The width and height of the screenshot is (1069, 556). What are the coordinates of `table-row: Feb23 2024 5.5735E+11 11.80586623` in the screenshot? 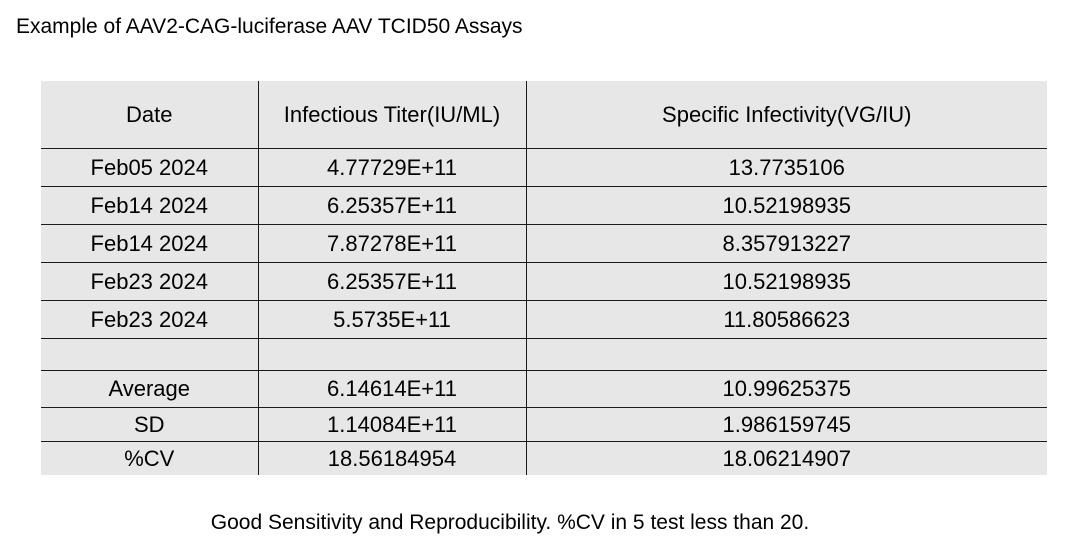 It's located at (544, 319).